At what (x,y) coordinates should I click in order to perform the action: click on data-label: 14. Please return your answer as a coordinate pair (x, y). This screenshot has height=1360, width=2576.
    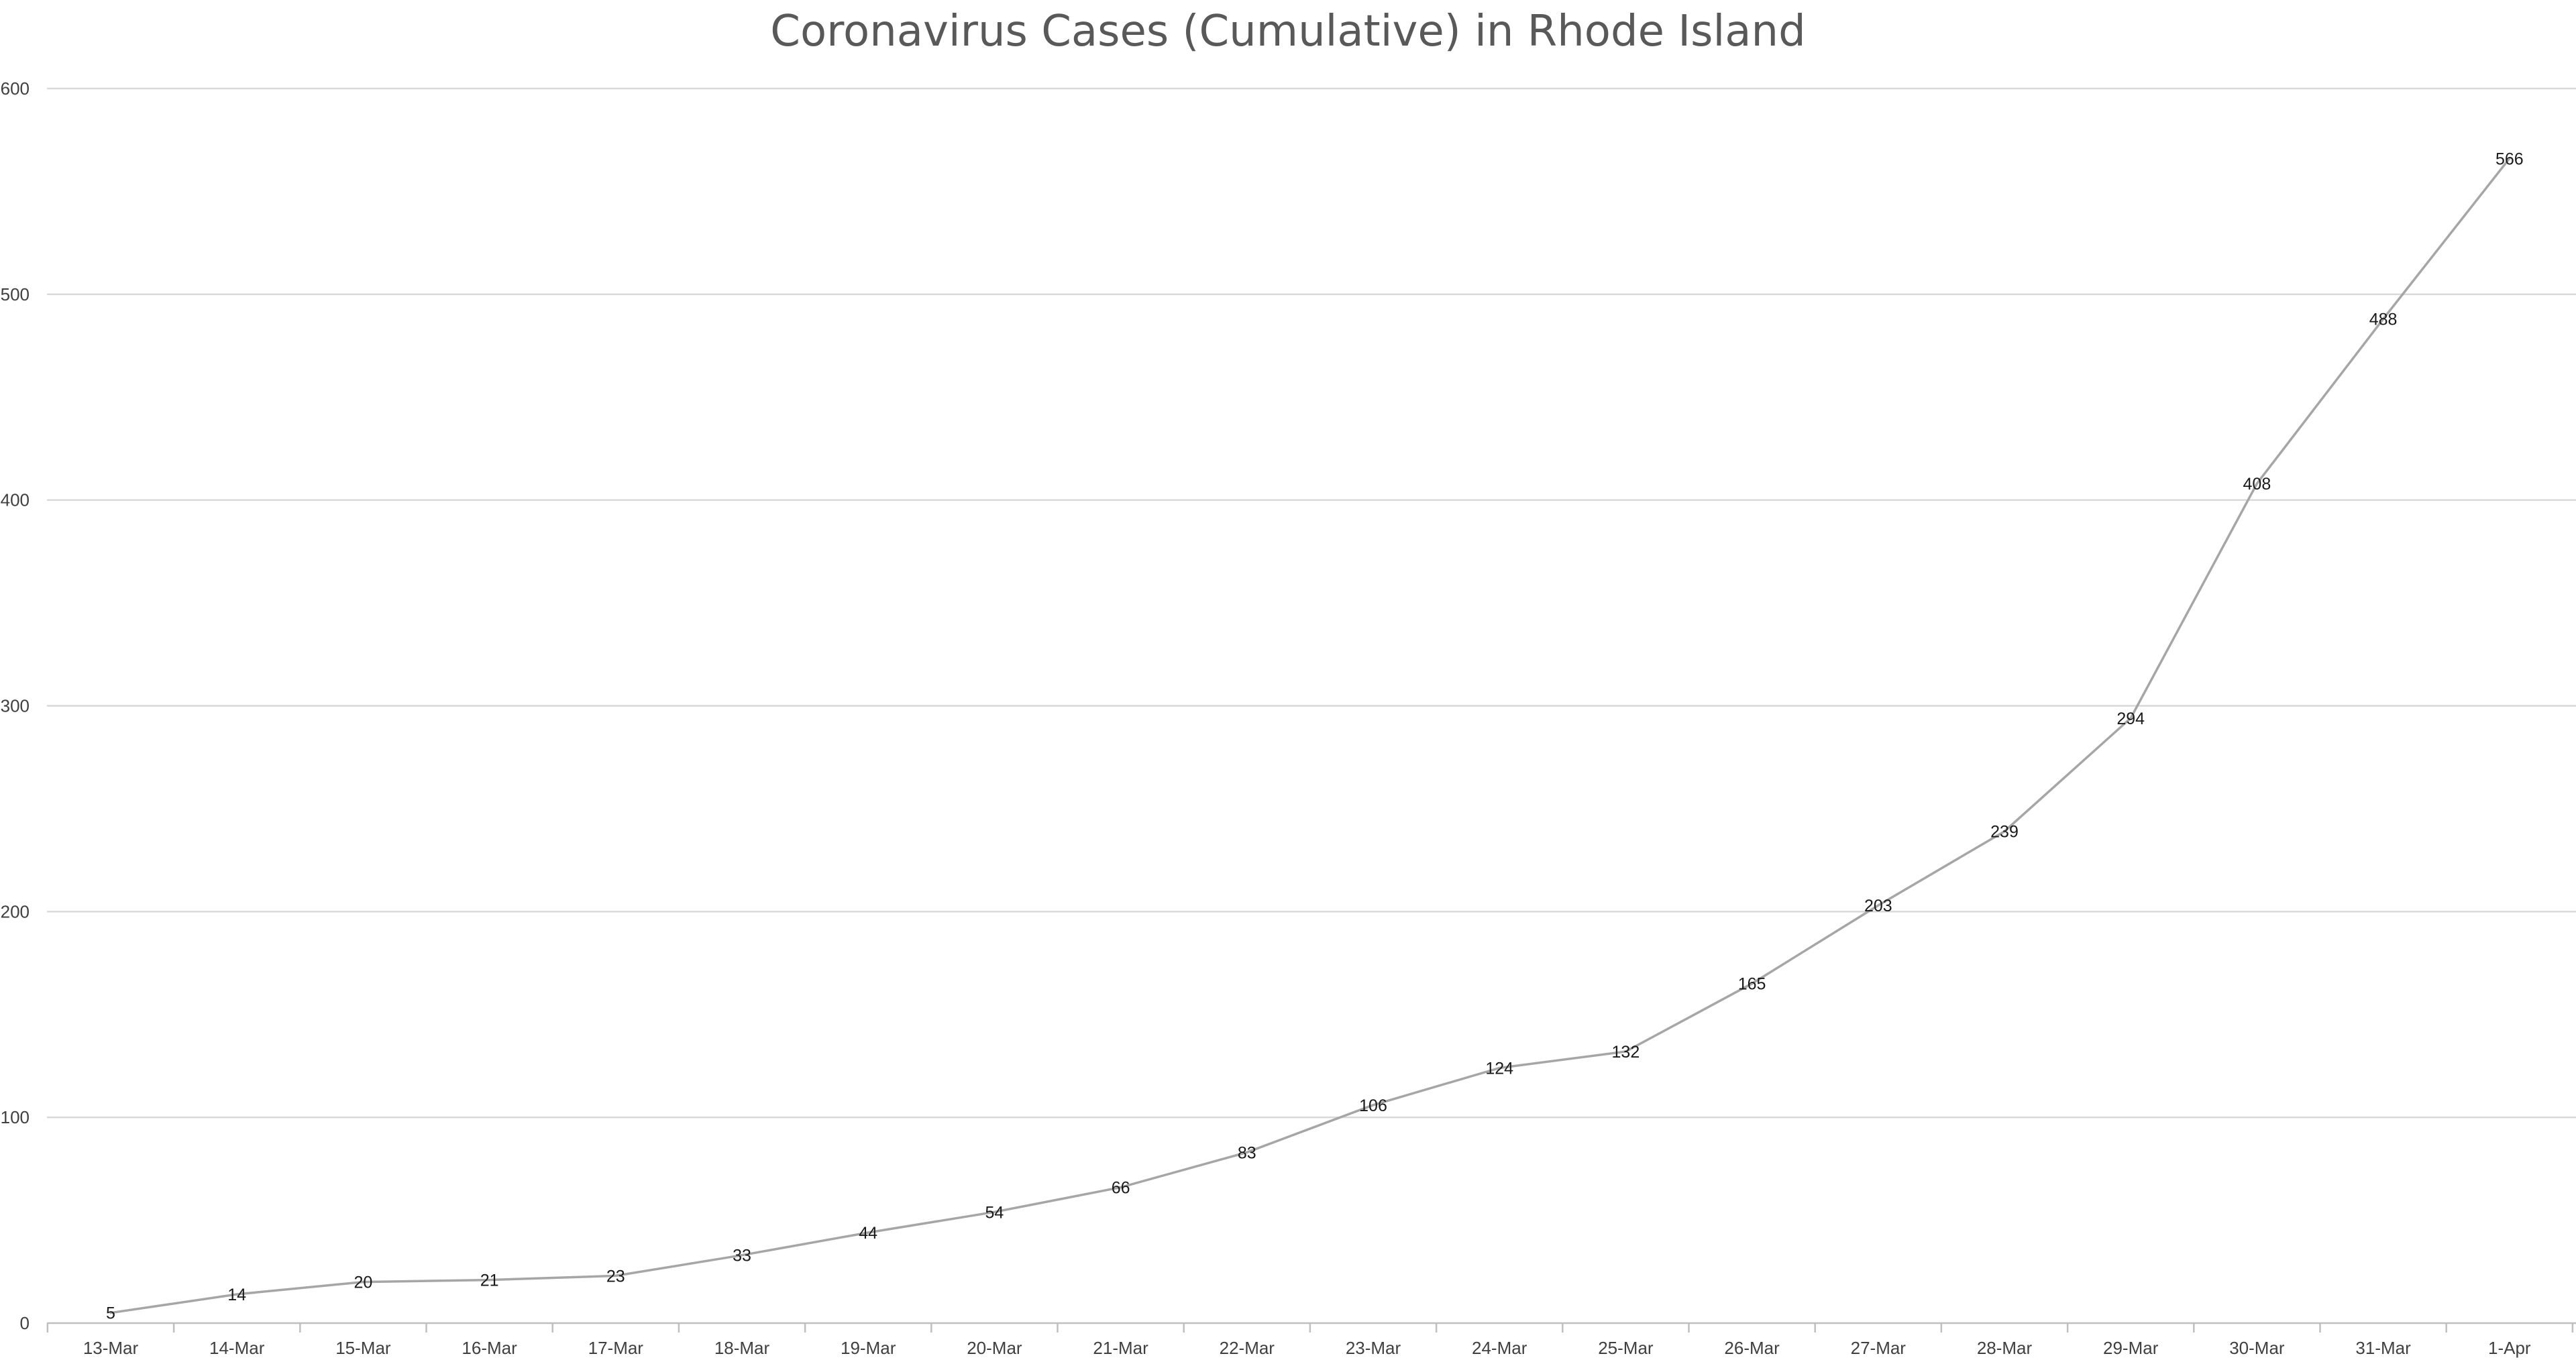
    Looking at the image, I should click on (236, 1295).